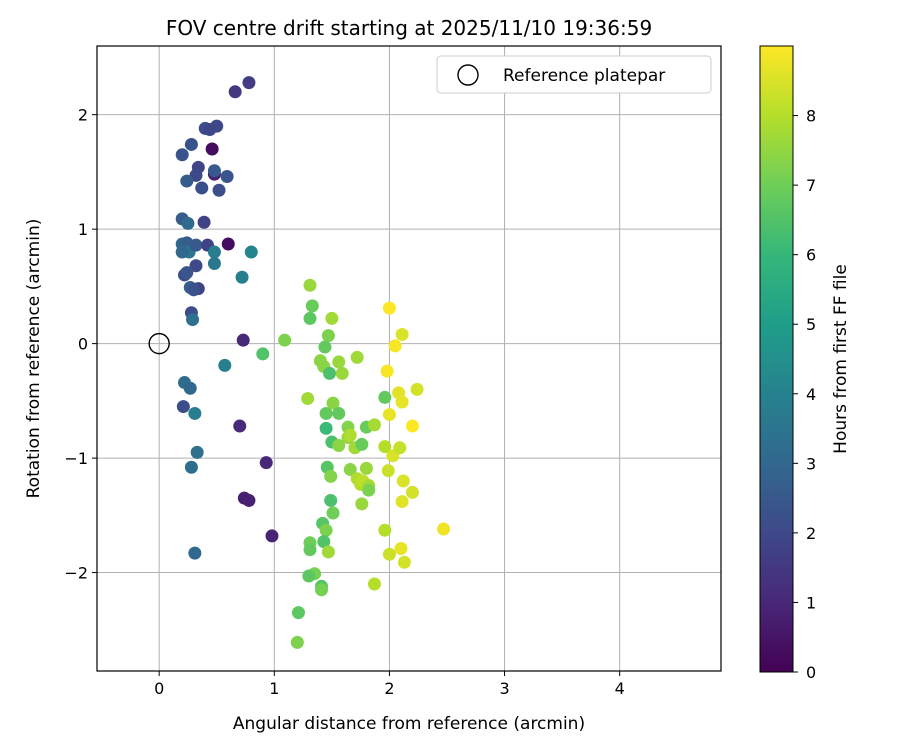  I want to click on legend: Reference platepar, so click(574, 74).